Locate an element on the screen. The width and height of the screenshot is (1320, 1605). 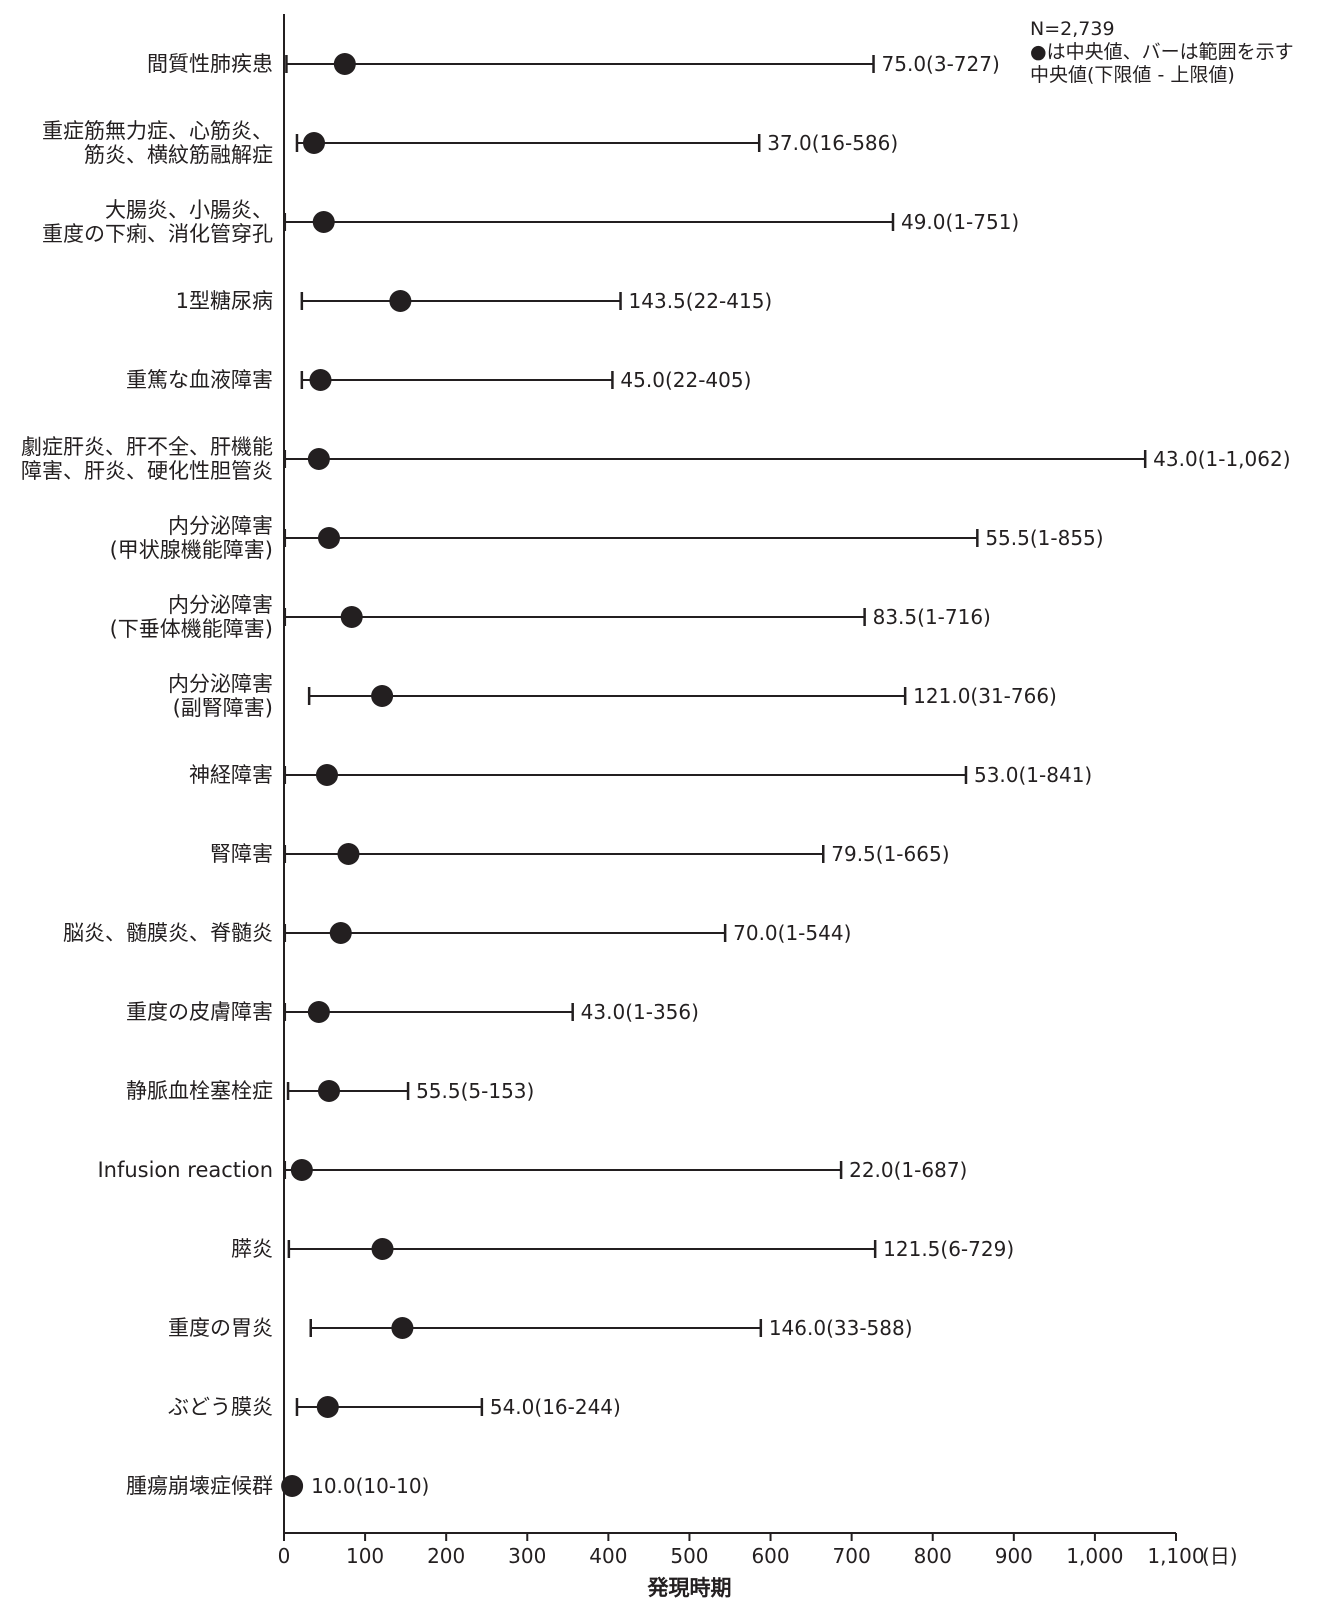
x-tick-label: 1,100 is located at coordinates (1175, 1556).